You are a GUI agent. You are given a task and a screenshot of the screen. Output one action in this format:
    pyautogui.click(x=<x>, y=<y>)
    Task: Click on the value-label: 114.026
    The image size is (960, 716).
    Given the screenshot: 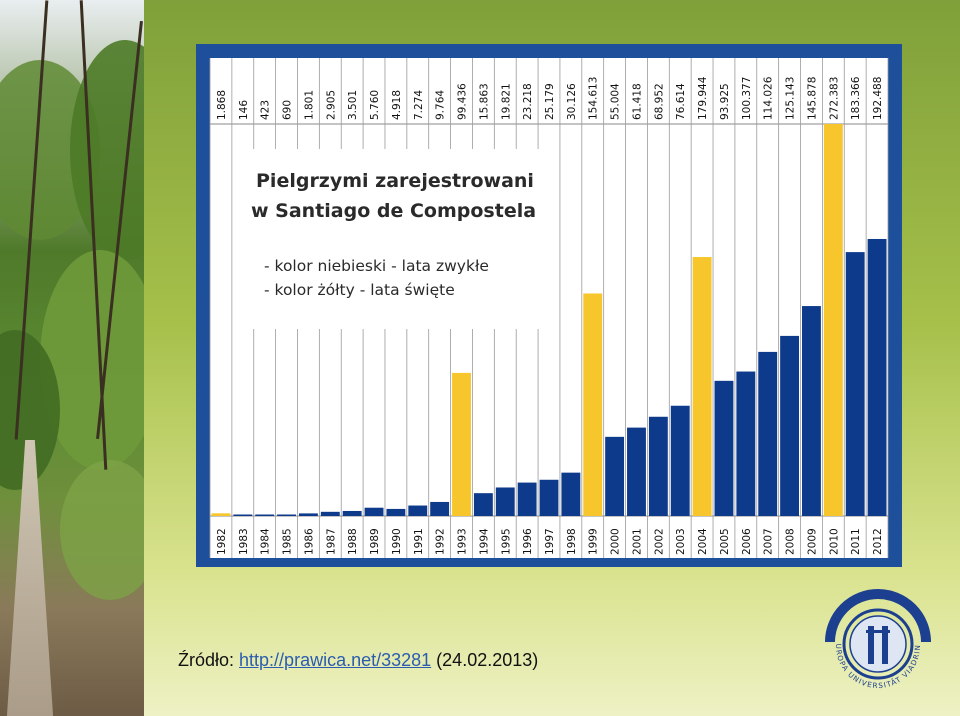 What is the action you would take?
    pyautogui.click(x=769, y=98)
    